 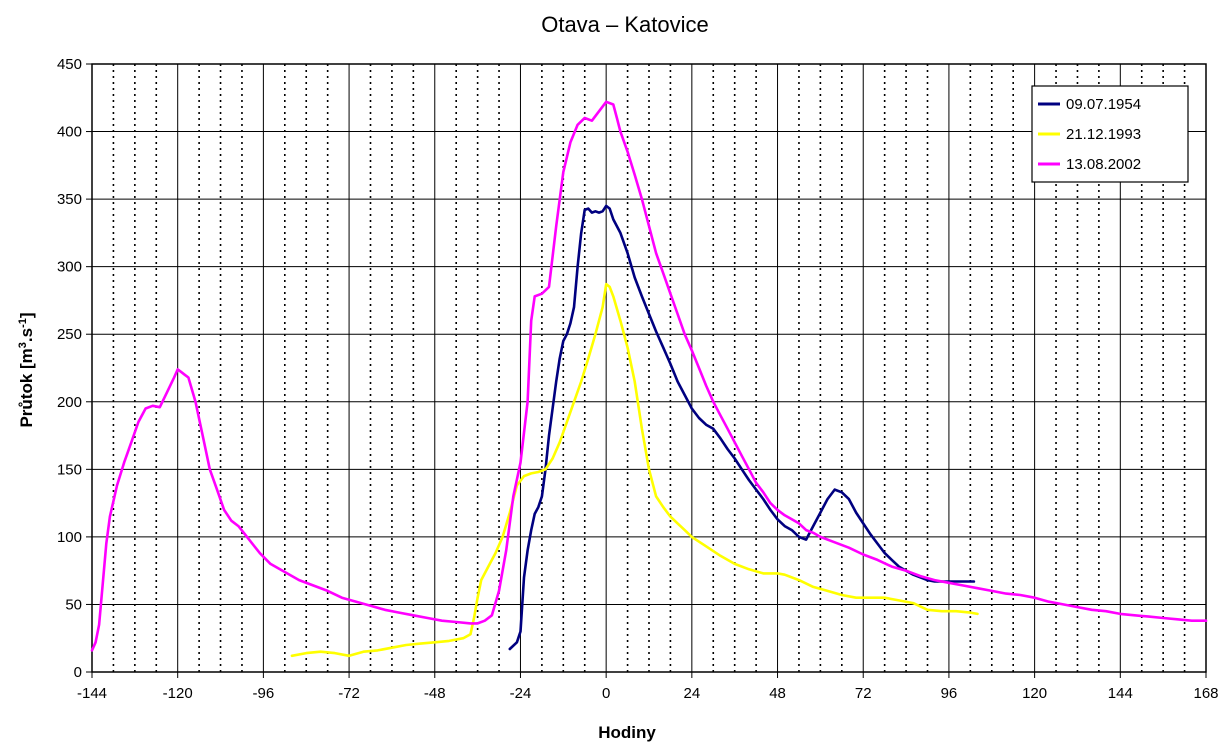 I want to click on y-tick-label: 300, so click(x=69, y=267).